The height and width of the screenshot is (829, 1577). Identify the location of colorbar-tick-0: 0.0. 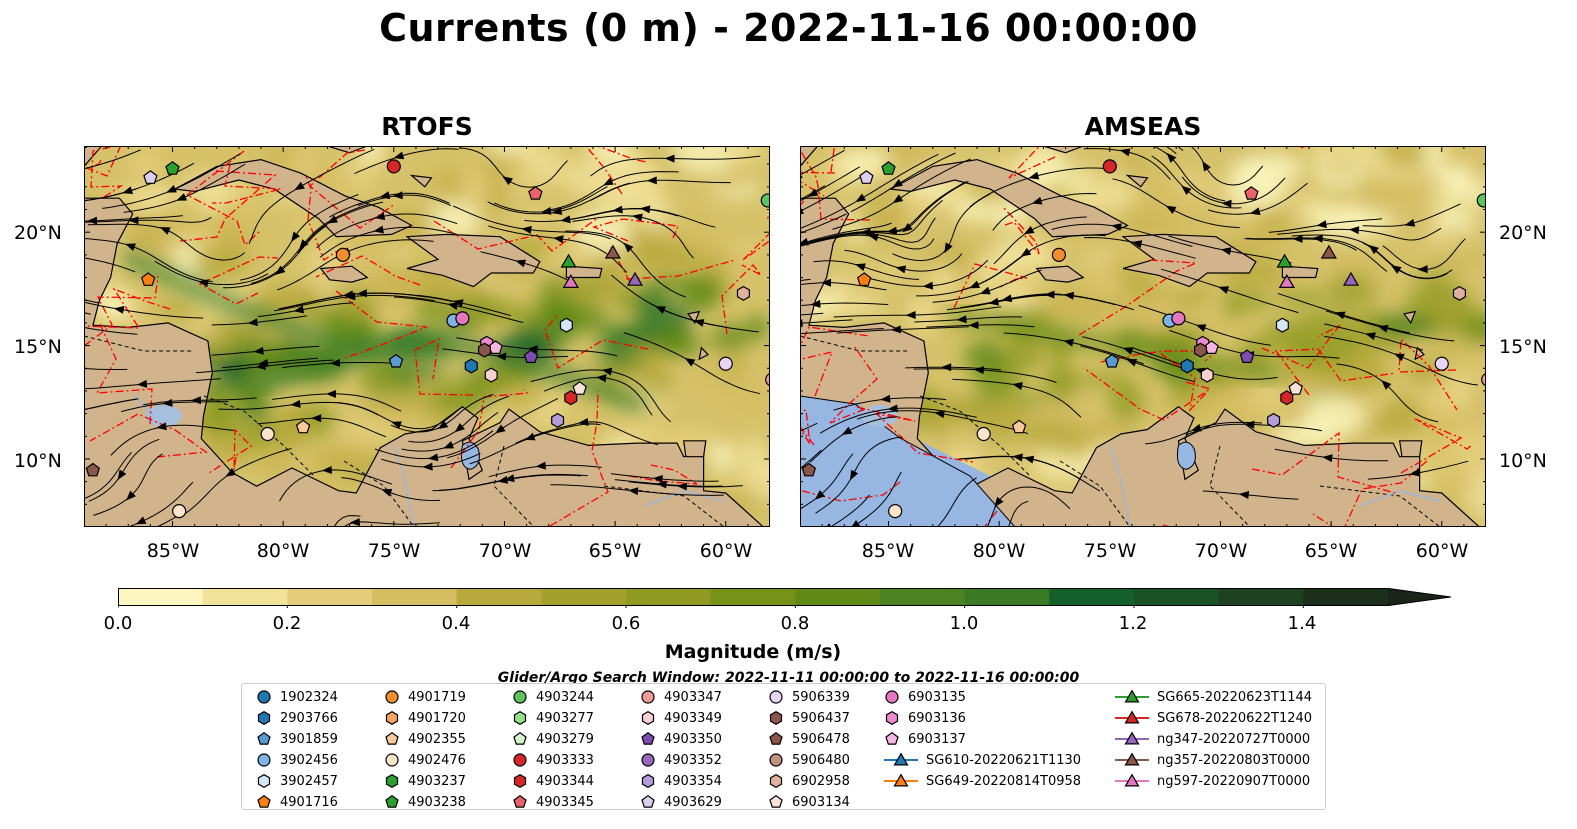
(118, 623).